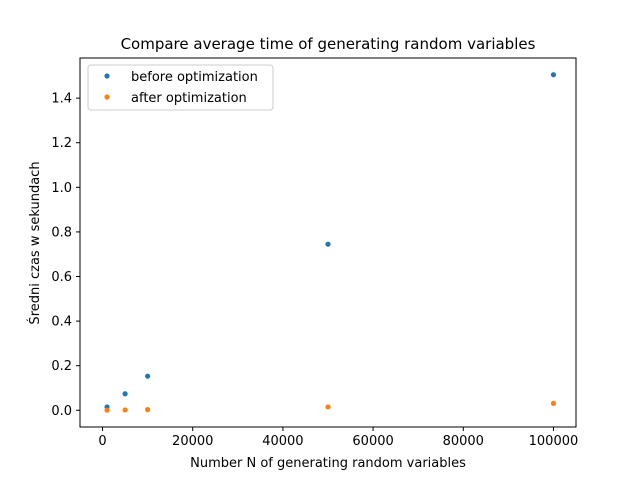  Describe the element at coordinates (192, 441) in the screenshot. I see `x-tick-label: 20000` at that location.